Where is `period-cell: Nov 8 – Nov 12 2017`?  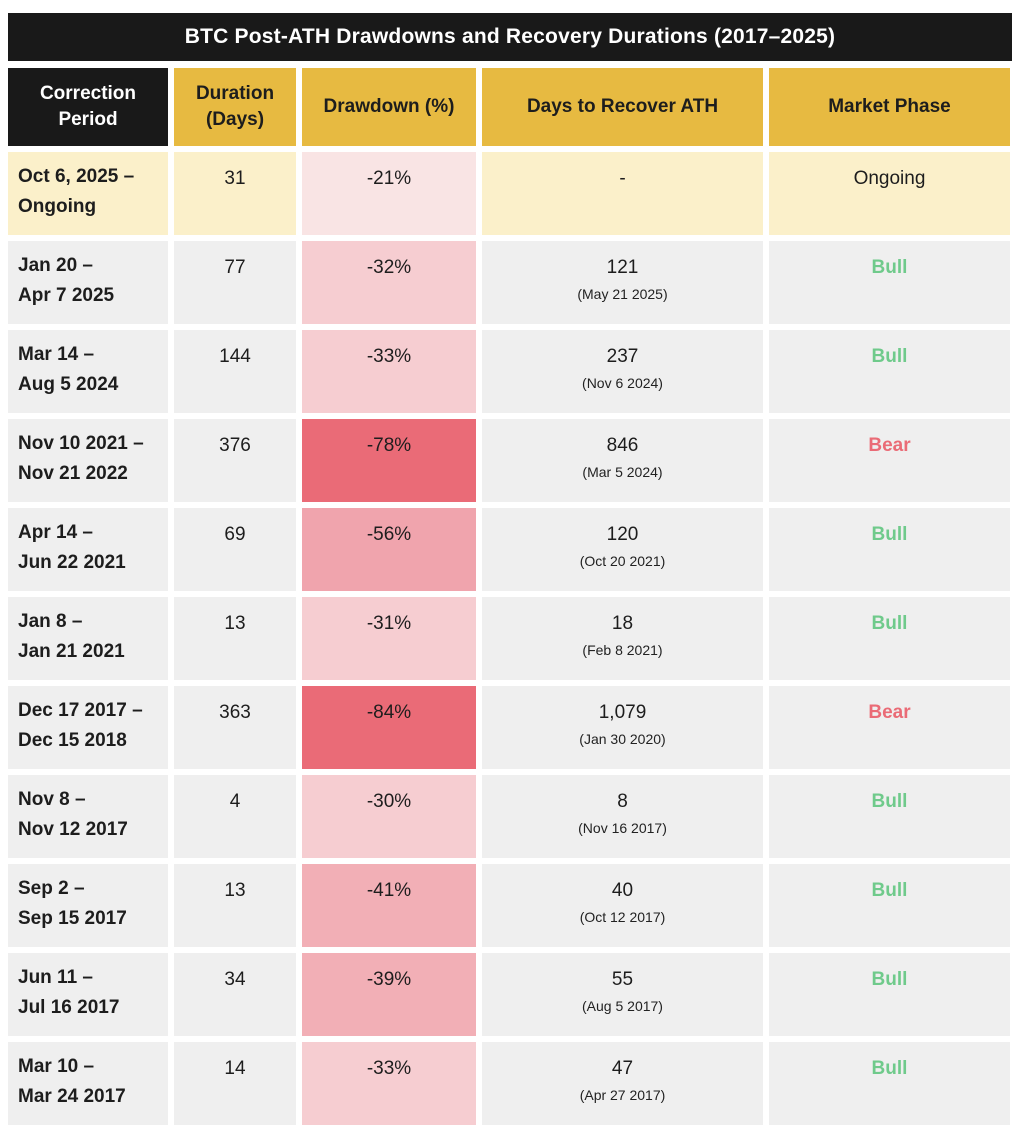 period-cell: Nov 8 – Nov 12 2017 is located at coordinates (88, 816).